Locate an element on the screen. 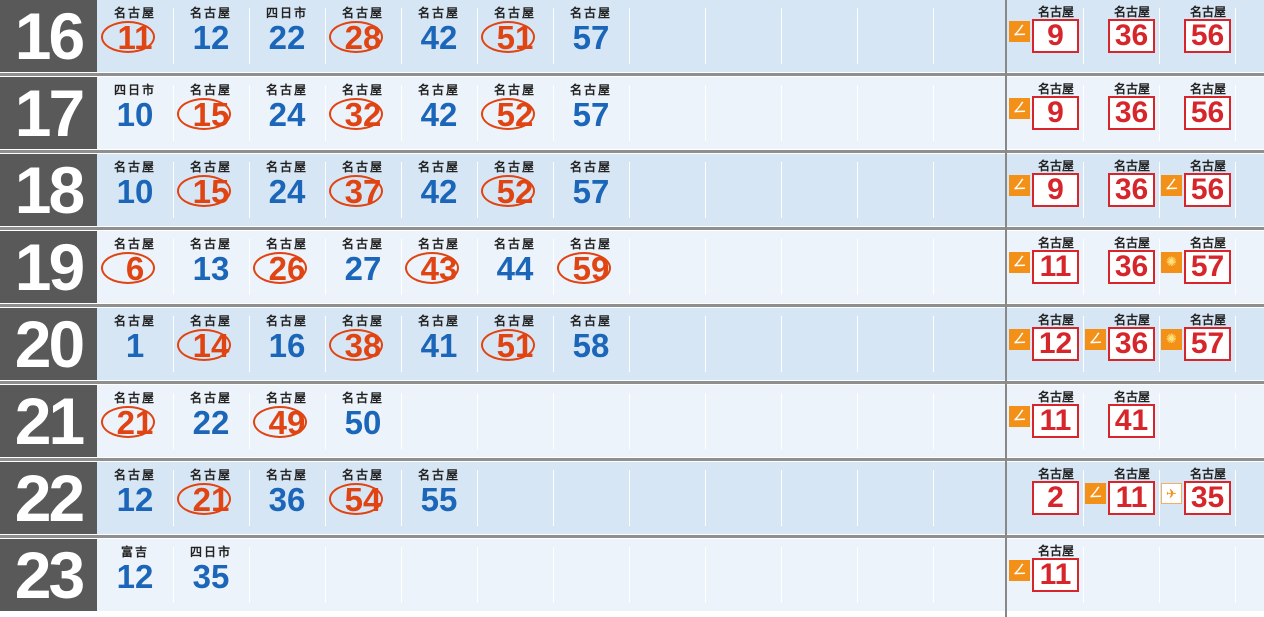  departure-minute: 57 is located at coordinates (591, 191).